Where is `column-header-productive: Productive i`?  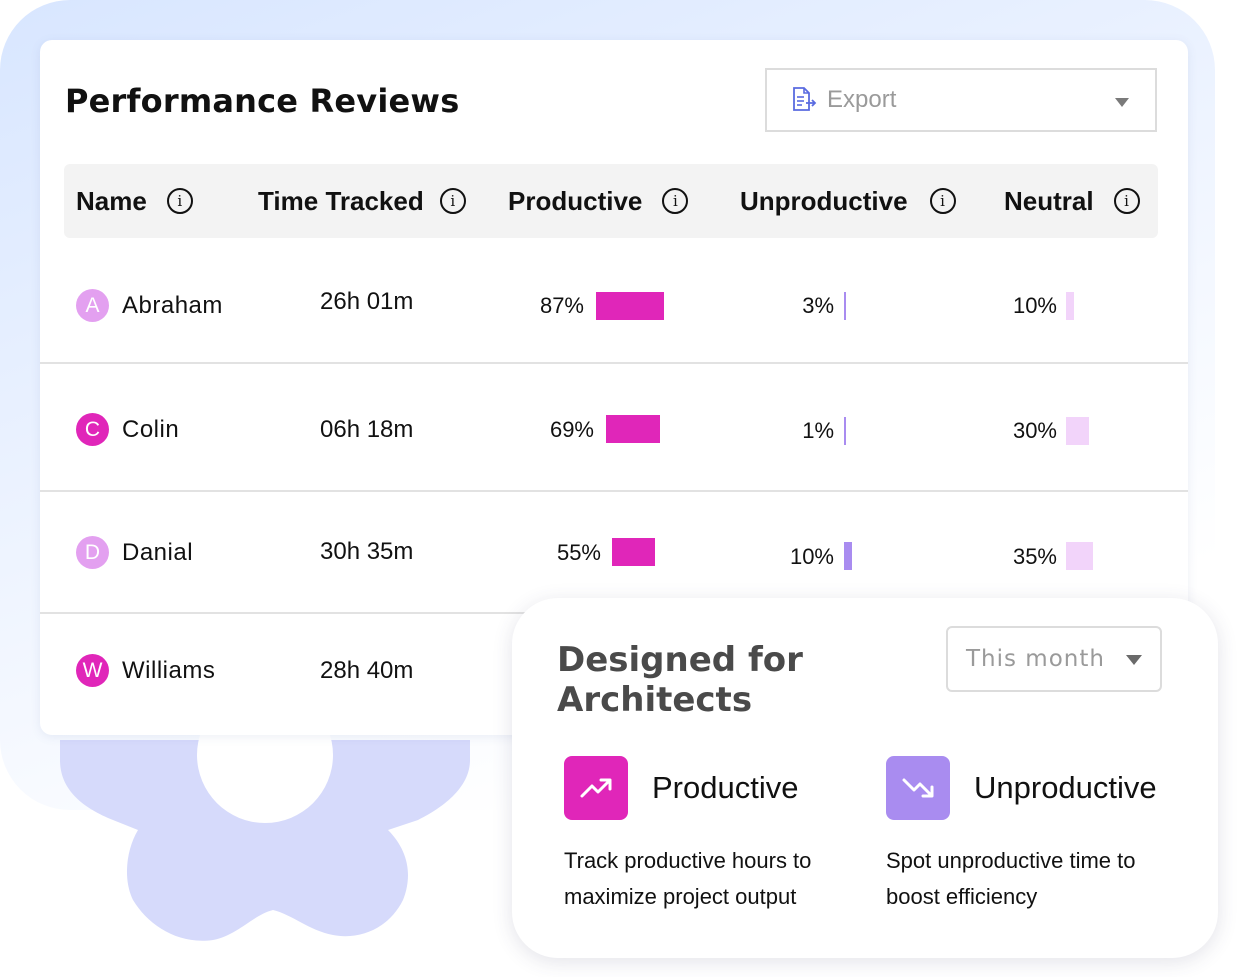 column-header-productive: Productive i is located at coordinates (598, 201).